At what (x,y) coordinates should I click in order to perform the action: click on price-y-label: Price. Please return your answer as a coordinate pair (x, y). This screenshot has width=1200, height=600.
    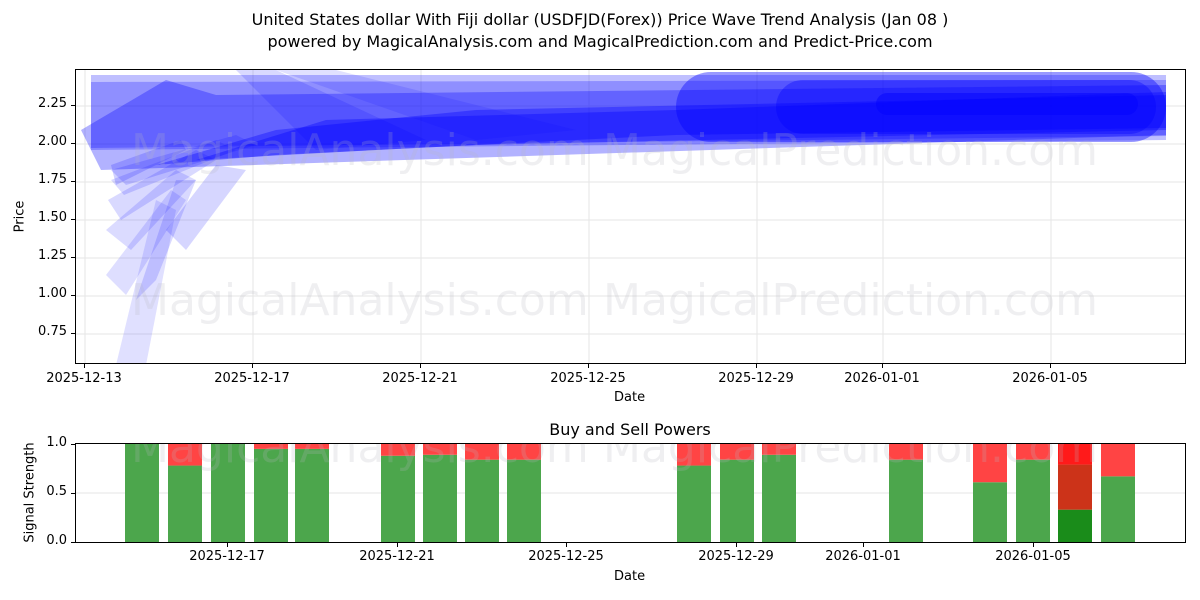
    Looking at the image, I should click on (20, 216).